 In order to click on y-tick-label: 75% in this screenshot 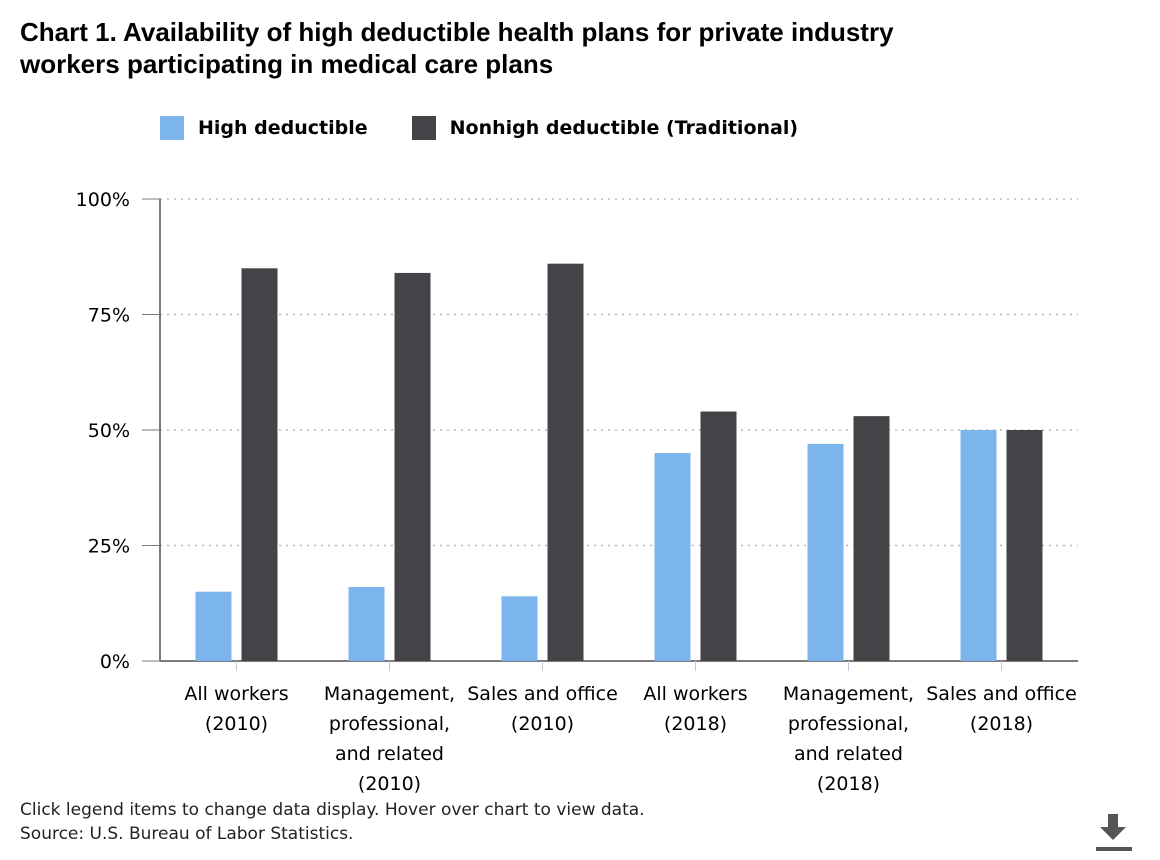, I will do `click(109, 316)`.